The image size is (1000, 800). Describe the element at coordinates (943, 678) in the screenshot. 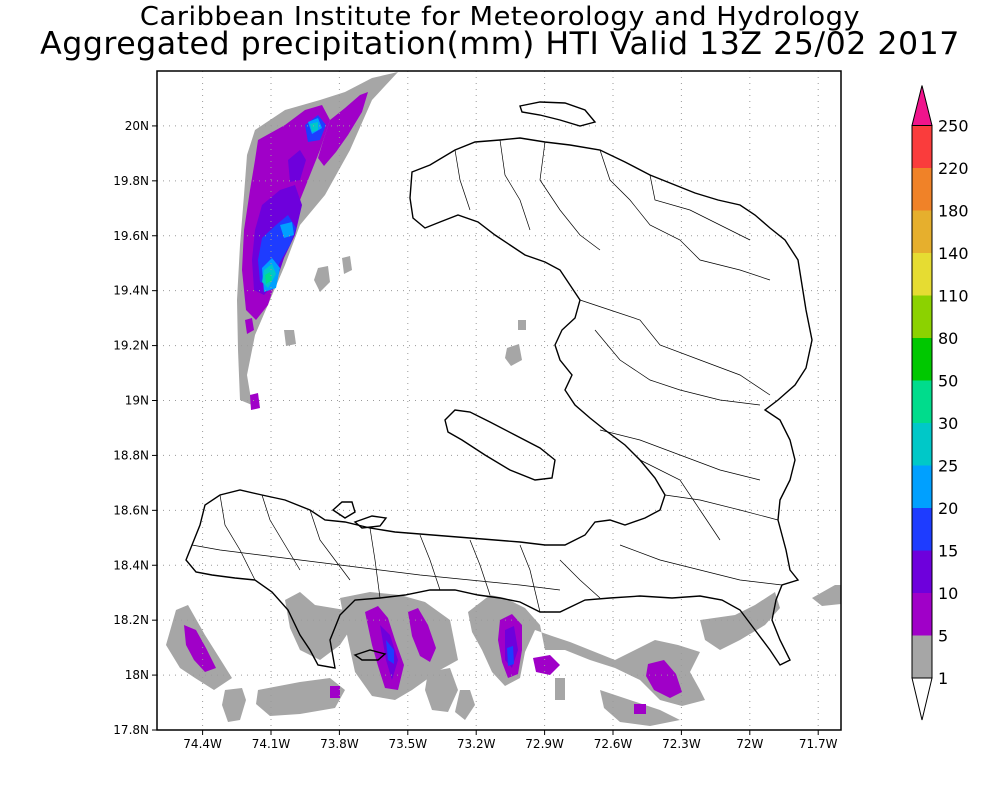

I see `legend-label: 1` at that location.